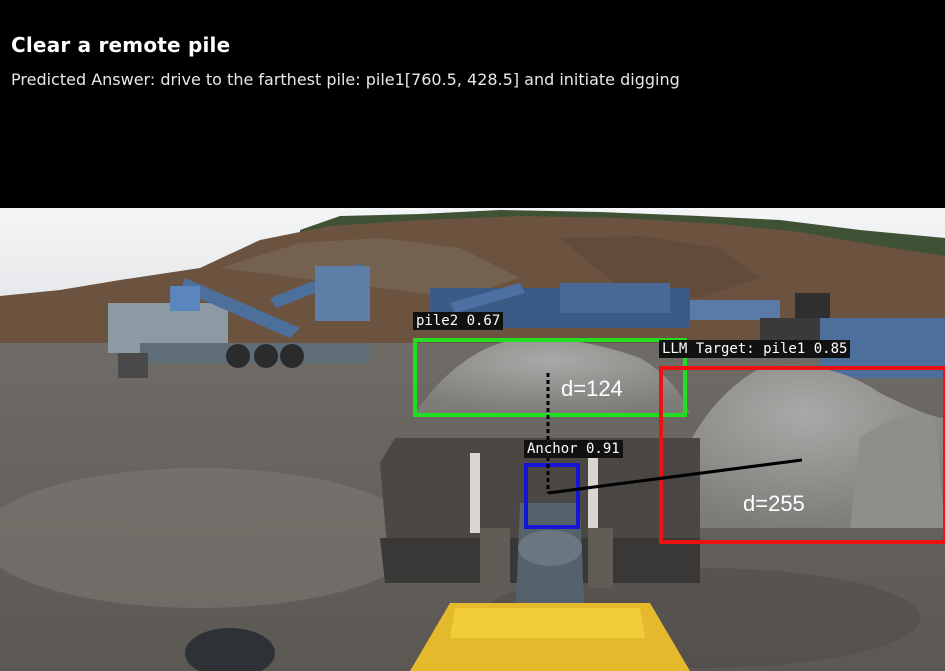 The width and height of the screenshot is (945, 671). I want to click on bbox-pile1, so click(802, 455).